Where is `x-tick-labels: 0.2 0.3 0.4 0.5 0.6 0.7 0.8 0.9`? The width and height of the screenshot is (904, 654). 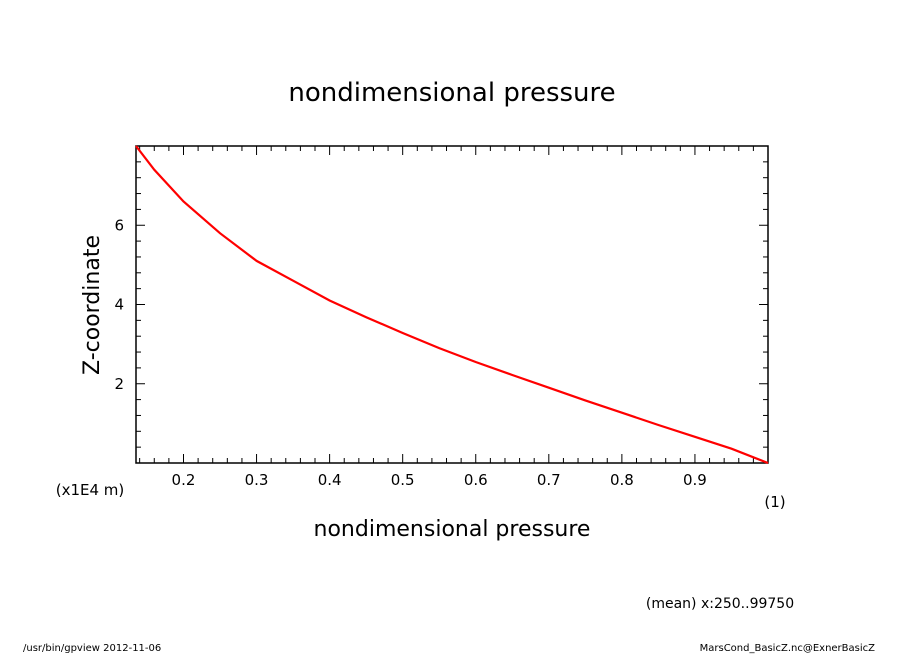 x-tick-labels: 0.2 0.3 0.4 0.5 0.6 0.7 0.8 0.9 is located at coordinates (439, 480).